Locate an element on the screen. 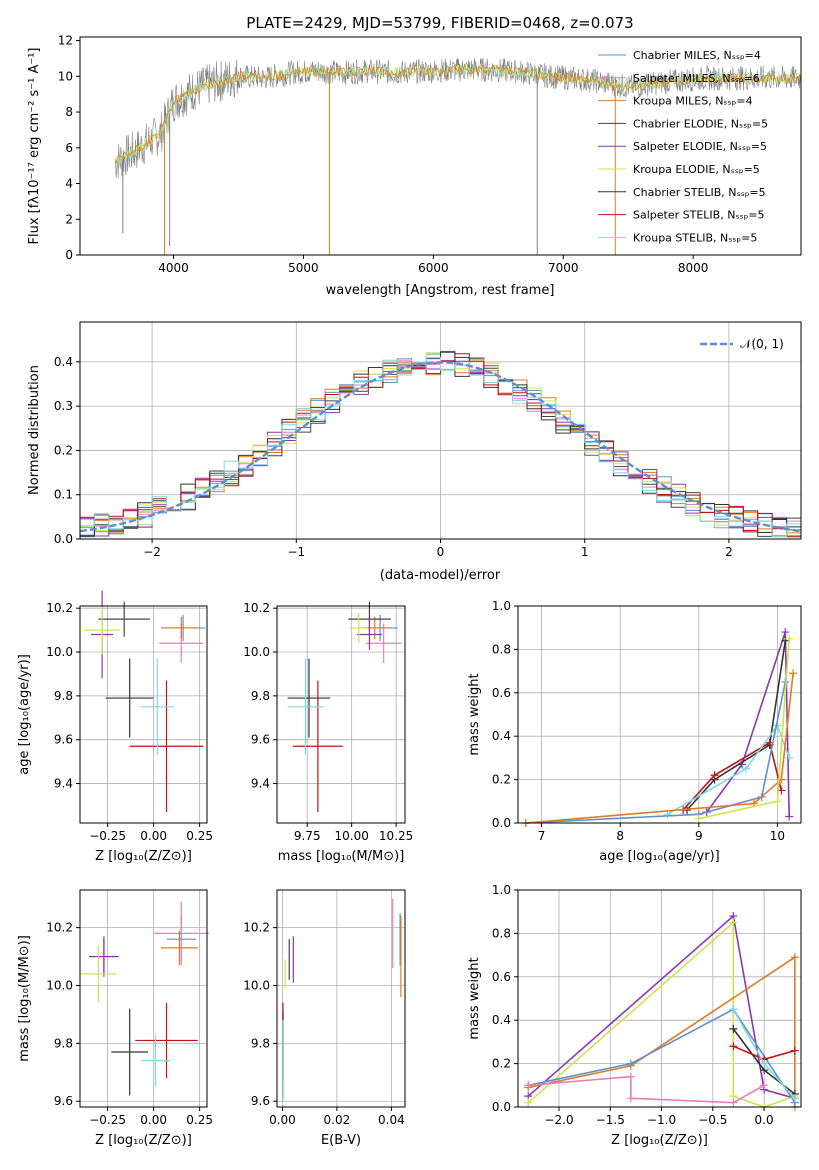  spectrum-data-line is located at coordinates (458, 118).